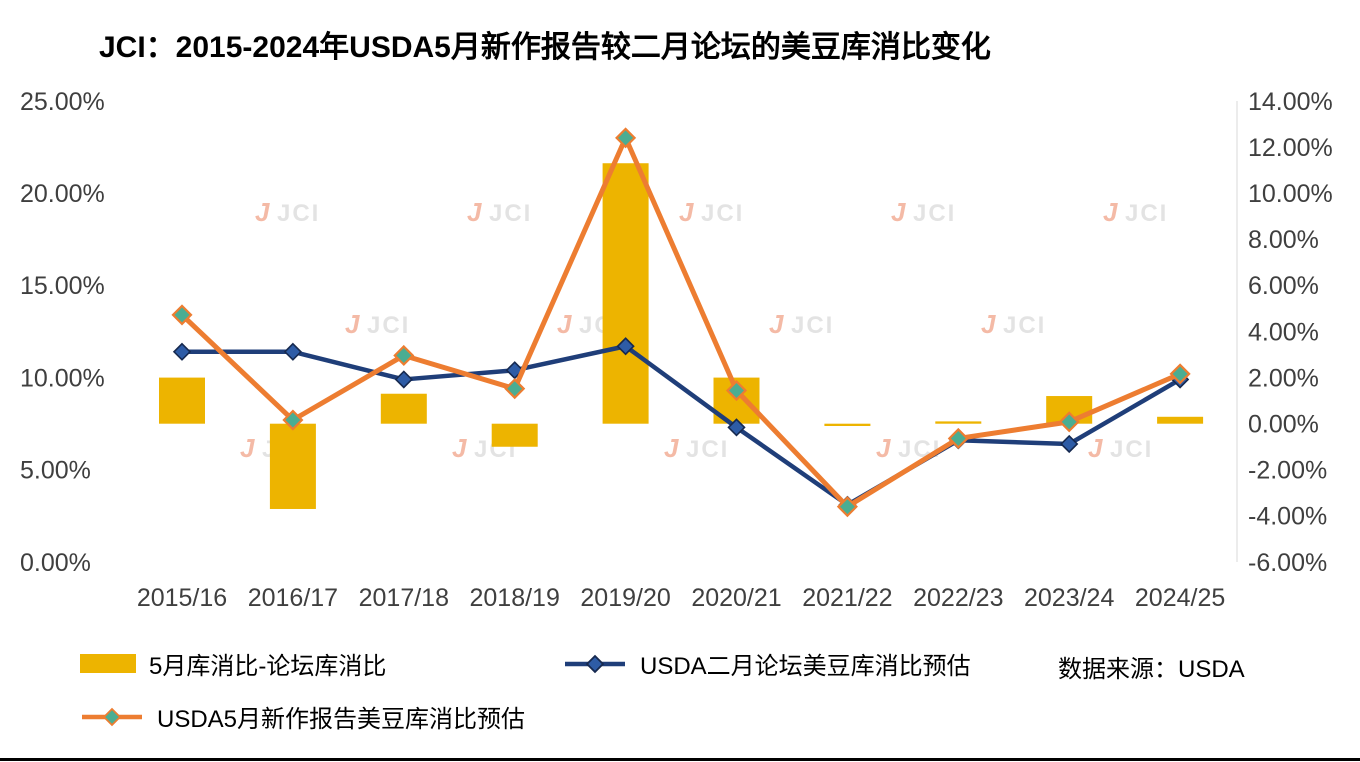 This screenshot has width=1360, height=762. Describe the element at coordinates (62, 194) in the screenshot. I see `left-axis-tick-label: 20.00%` at that location.